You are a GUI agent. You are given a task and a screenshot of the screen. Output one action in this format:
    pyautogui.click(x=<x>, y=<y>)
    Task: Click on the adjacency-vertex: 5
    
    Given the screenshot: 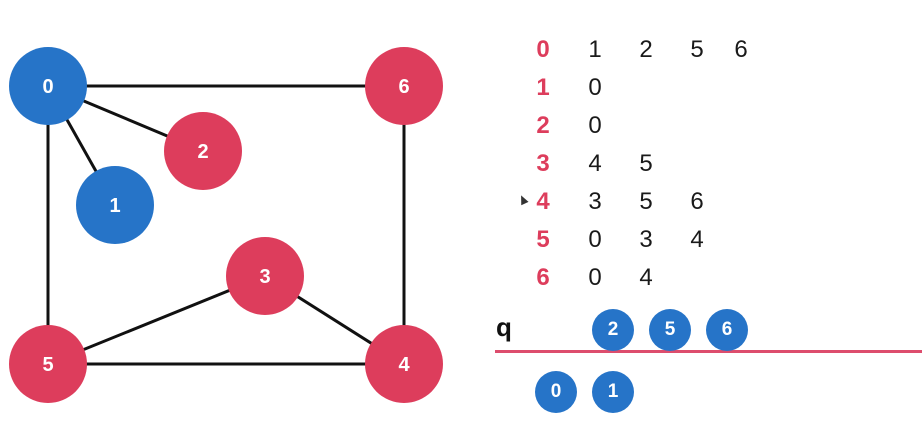 What is the action you would take?
    pyautogui.click(x=543, y=239)
    